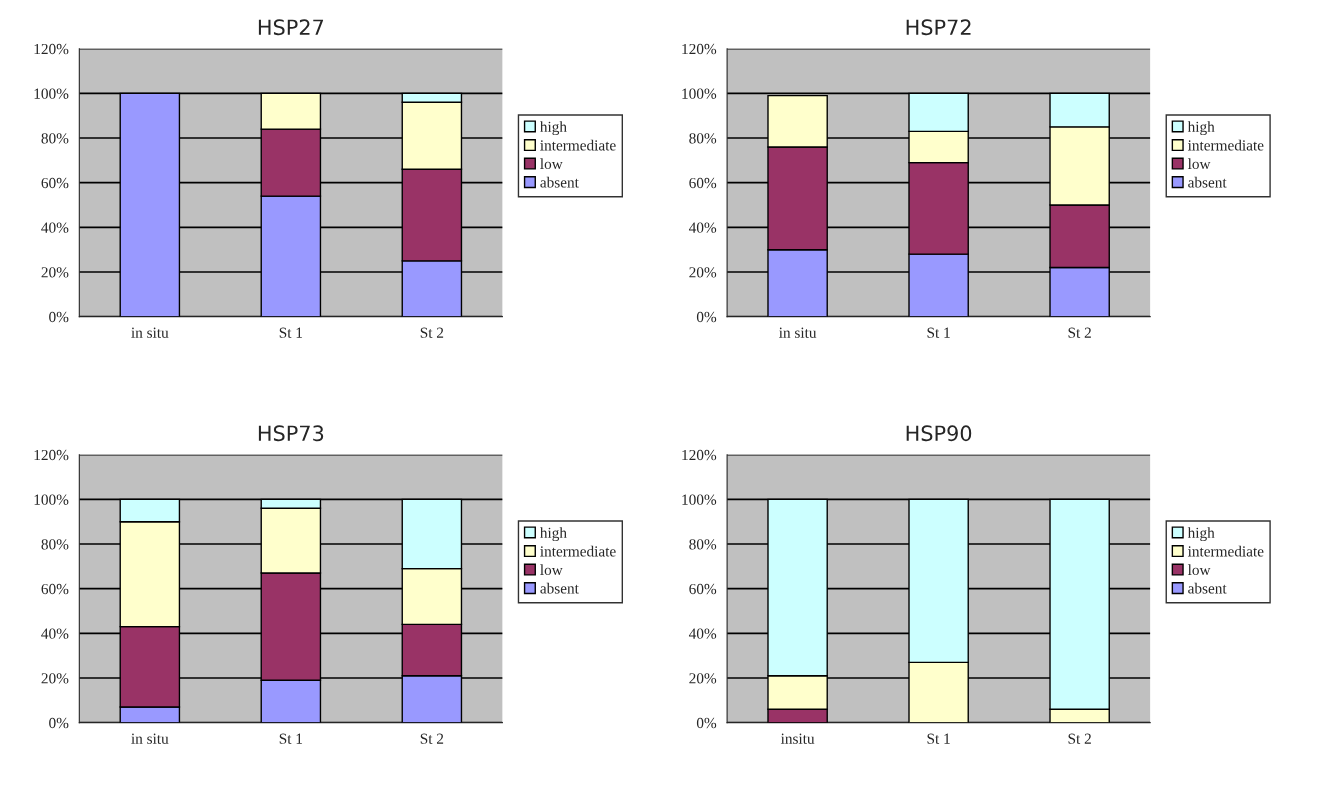 The height and width of the screenshot is (812, 1322). Describe the element at coordinates (939, 433) in the screenshot. I see `chart-title: HSP90` at that location.